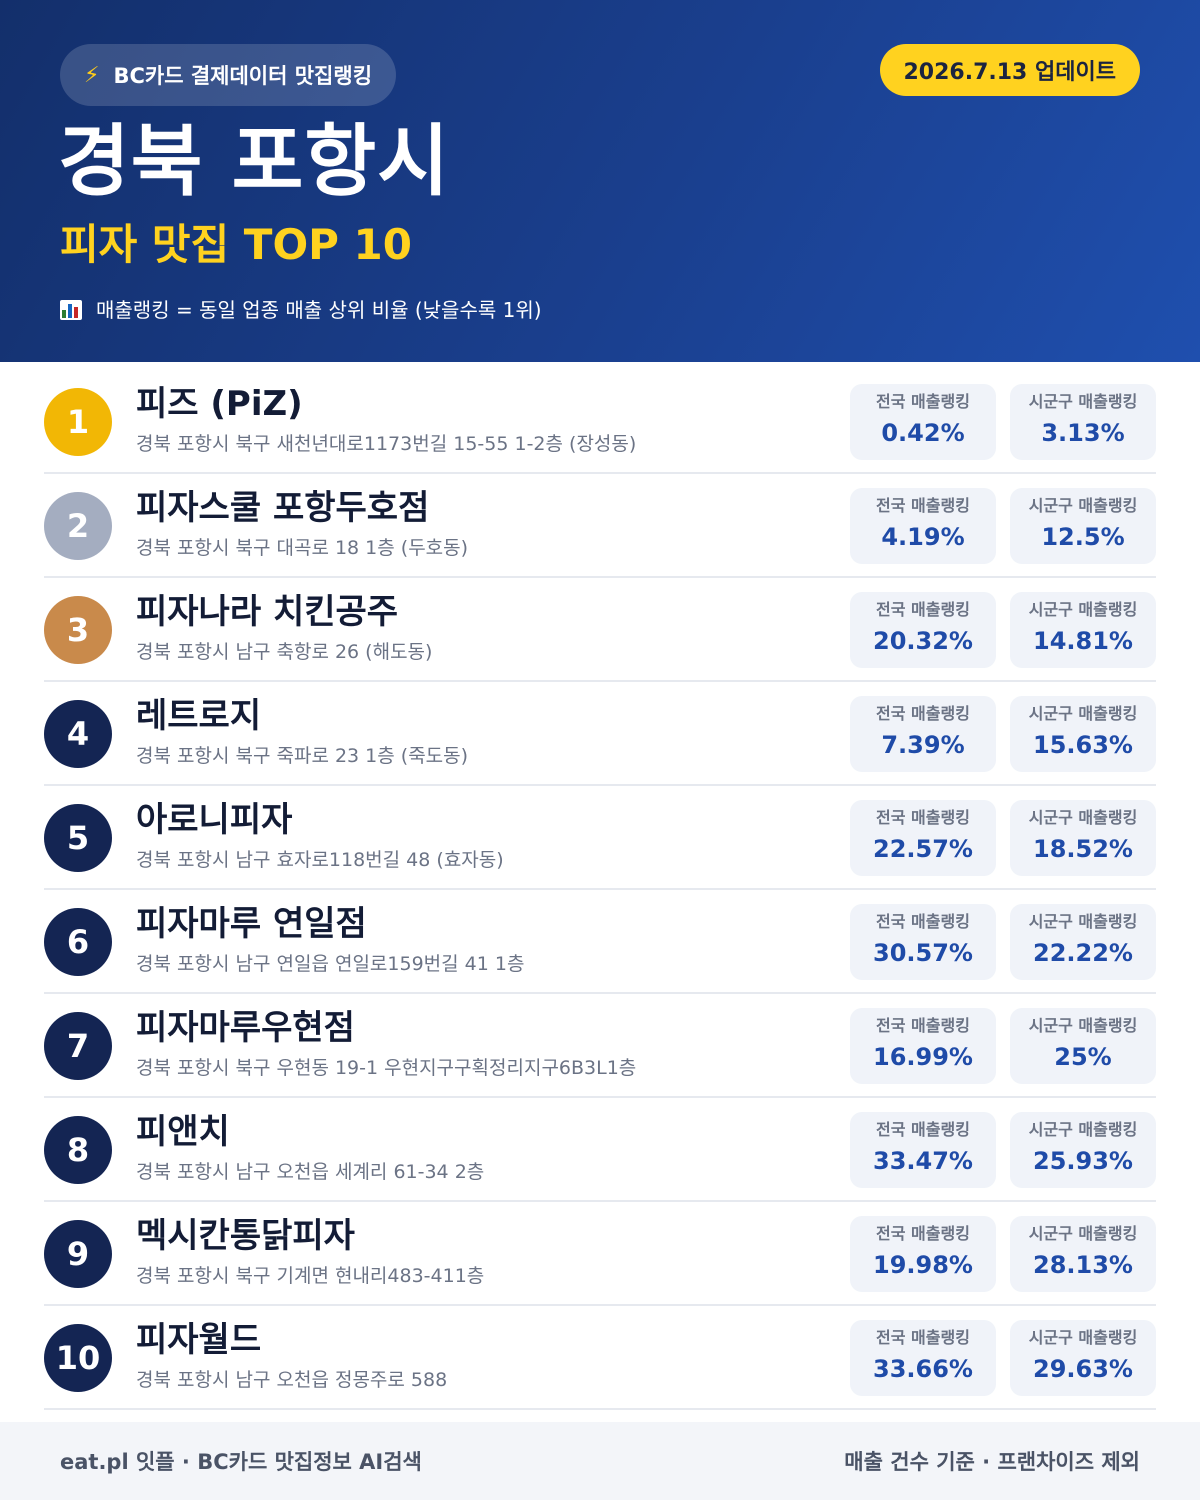  Describe the element at coordinates (1083, 641) in the screenshot. I see `local-ranking-value: 14.81%` at that location.